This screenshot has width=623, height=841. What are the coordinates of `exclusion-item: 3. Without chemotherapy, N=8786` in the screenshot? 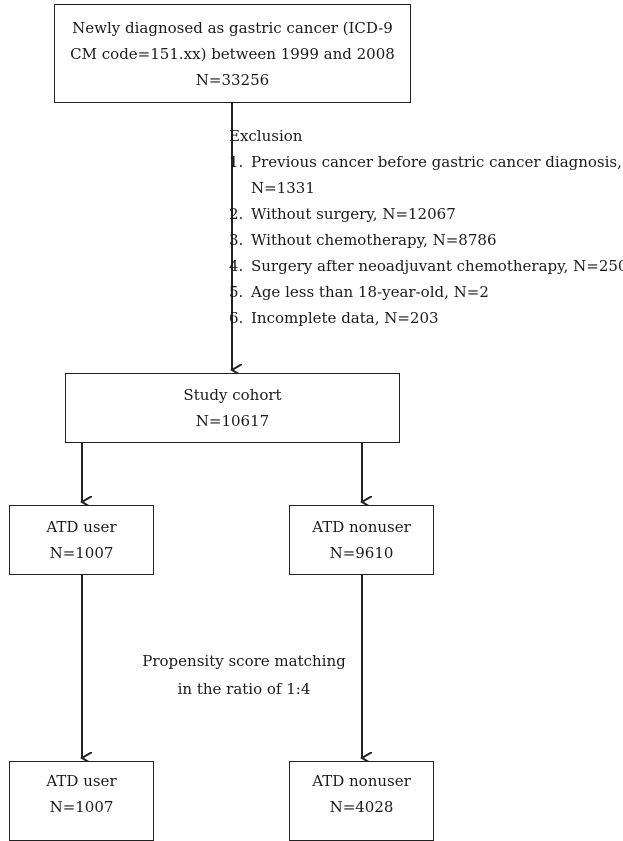 It's located at (426, 240).